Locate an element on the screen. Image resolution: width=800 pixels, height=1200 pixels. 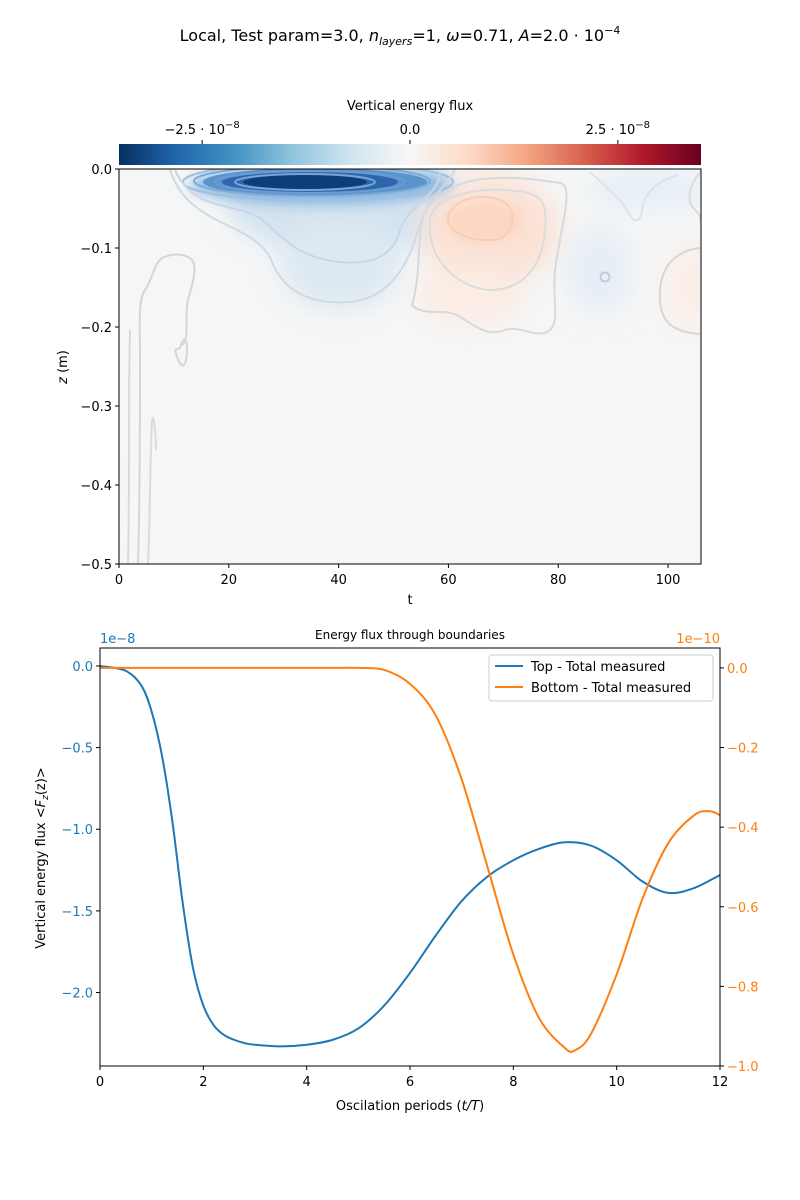
colorbar-tick-label-2: 2.5 · 10⁻⁸ is located at coordinates (618, 129).